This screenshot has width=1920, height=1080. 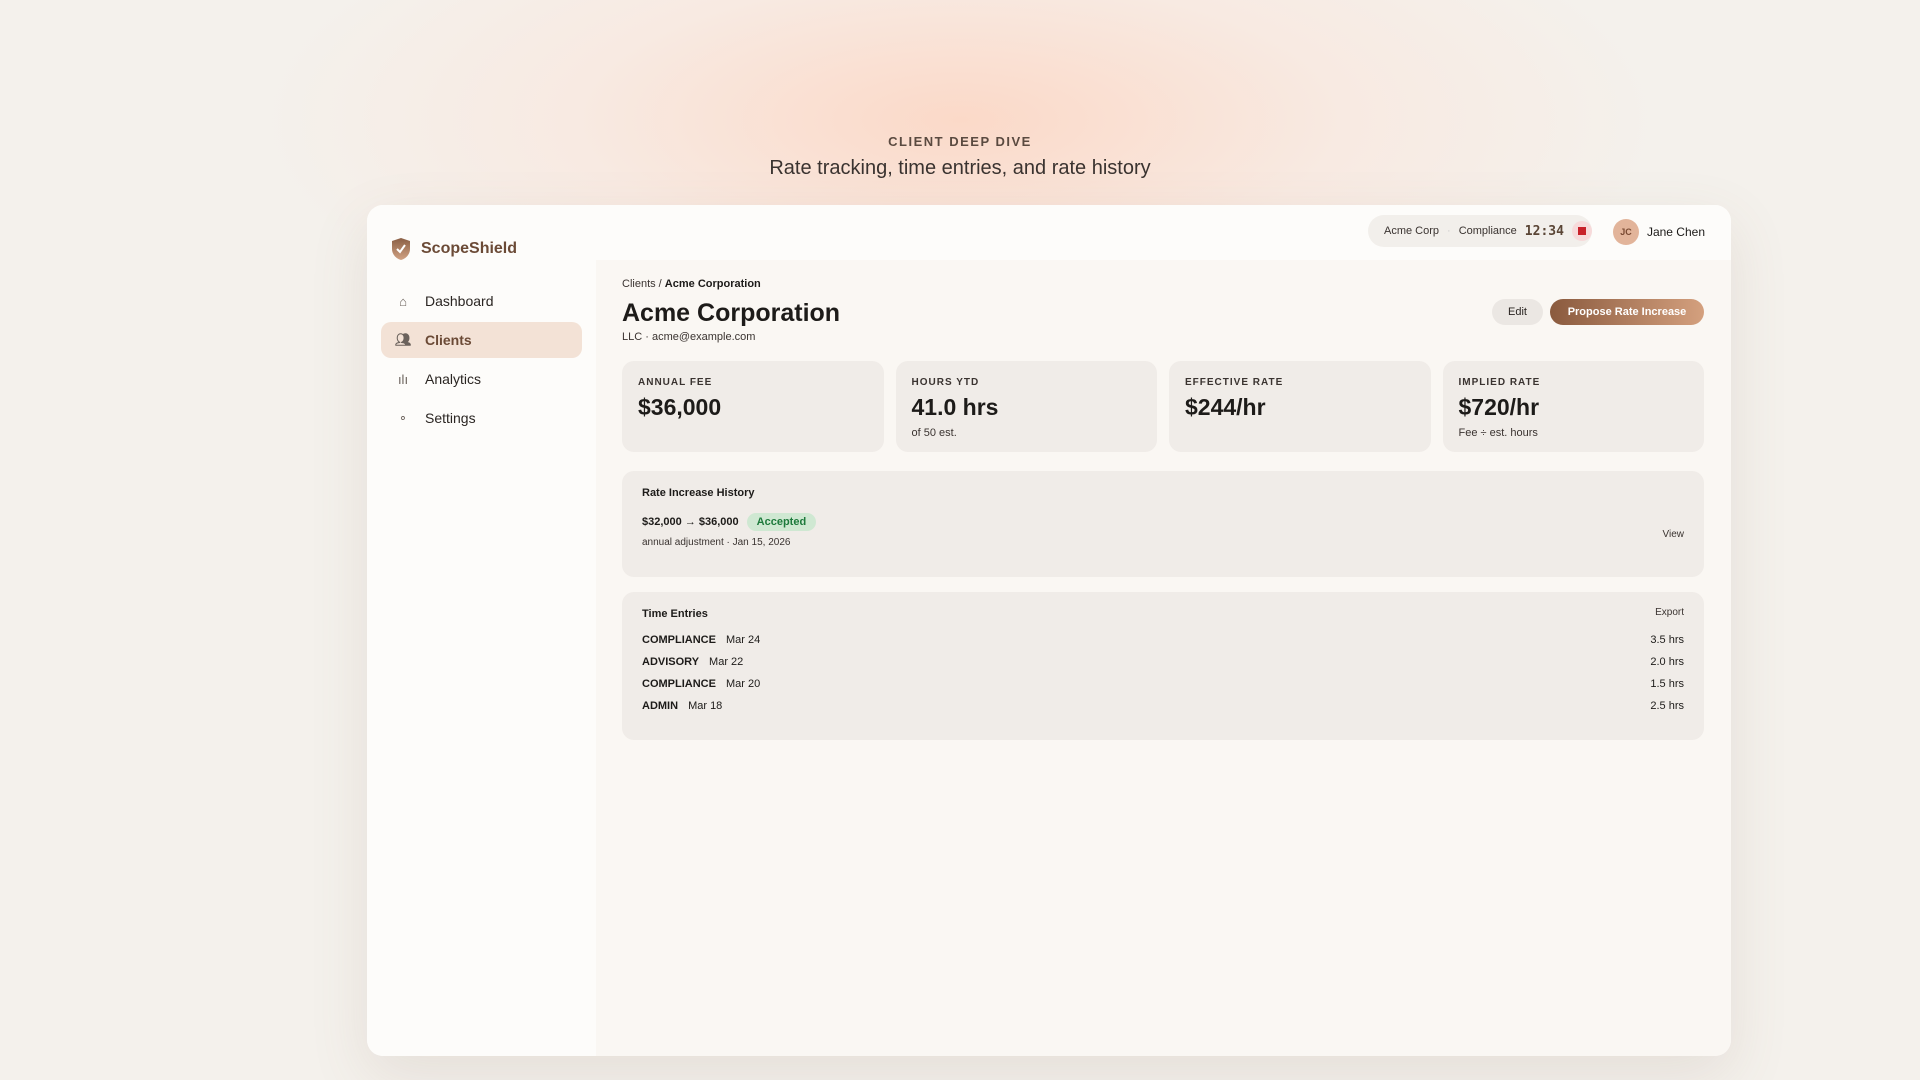 I want to click on panel-title: Rate Increase History, so click(x=698, y=493).